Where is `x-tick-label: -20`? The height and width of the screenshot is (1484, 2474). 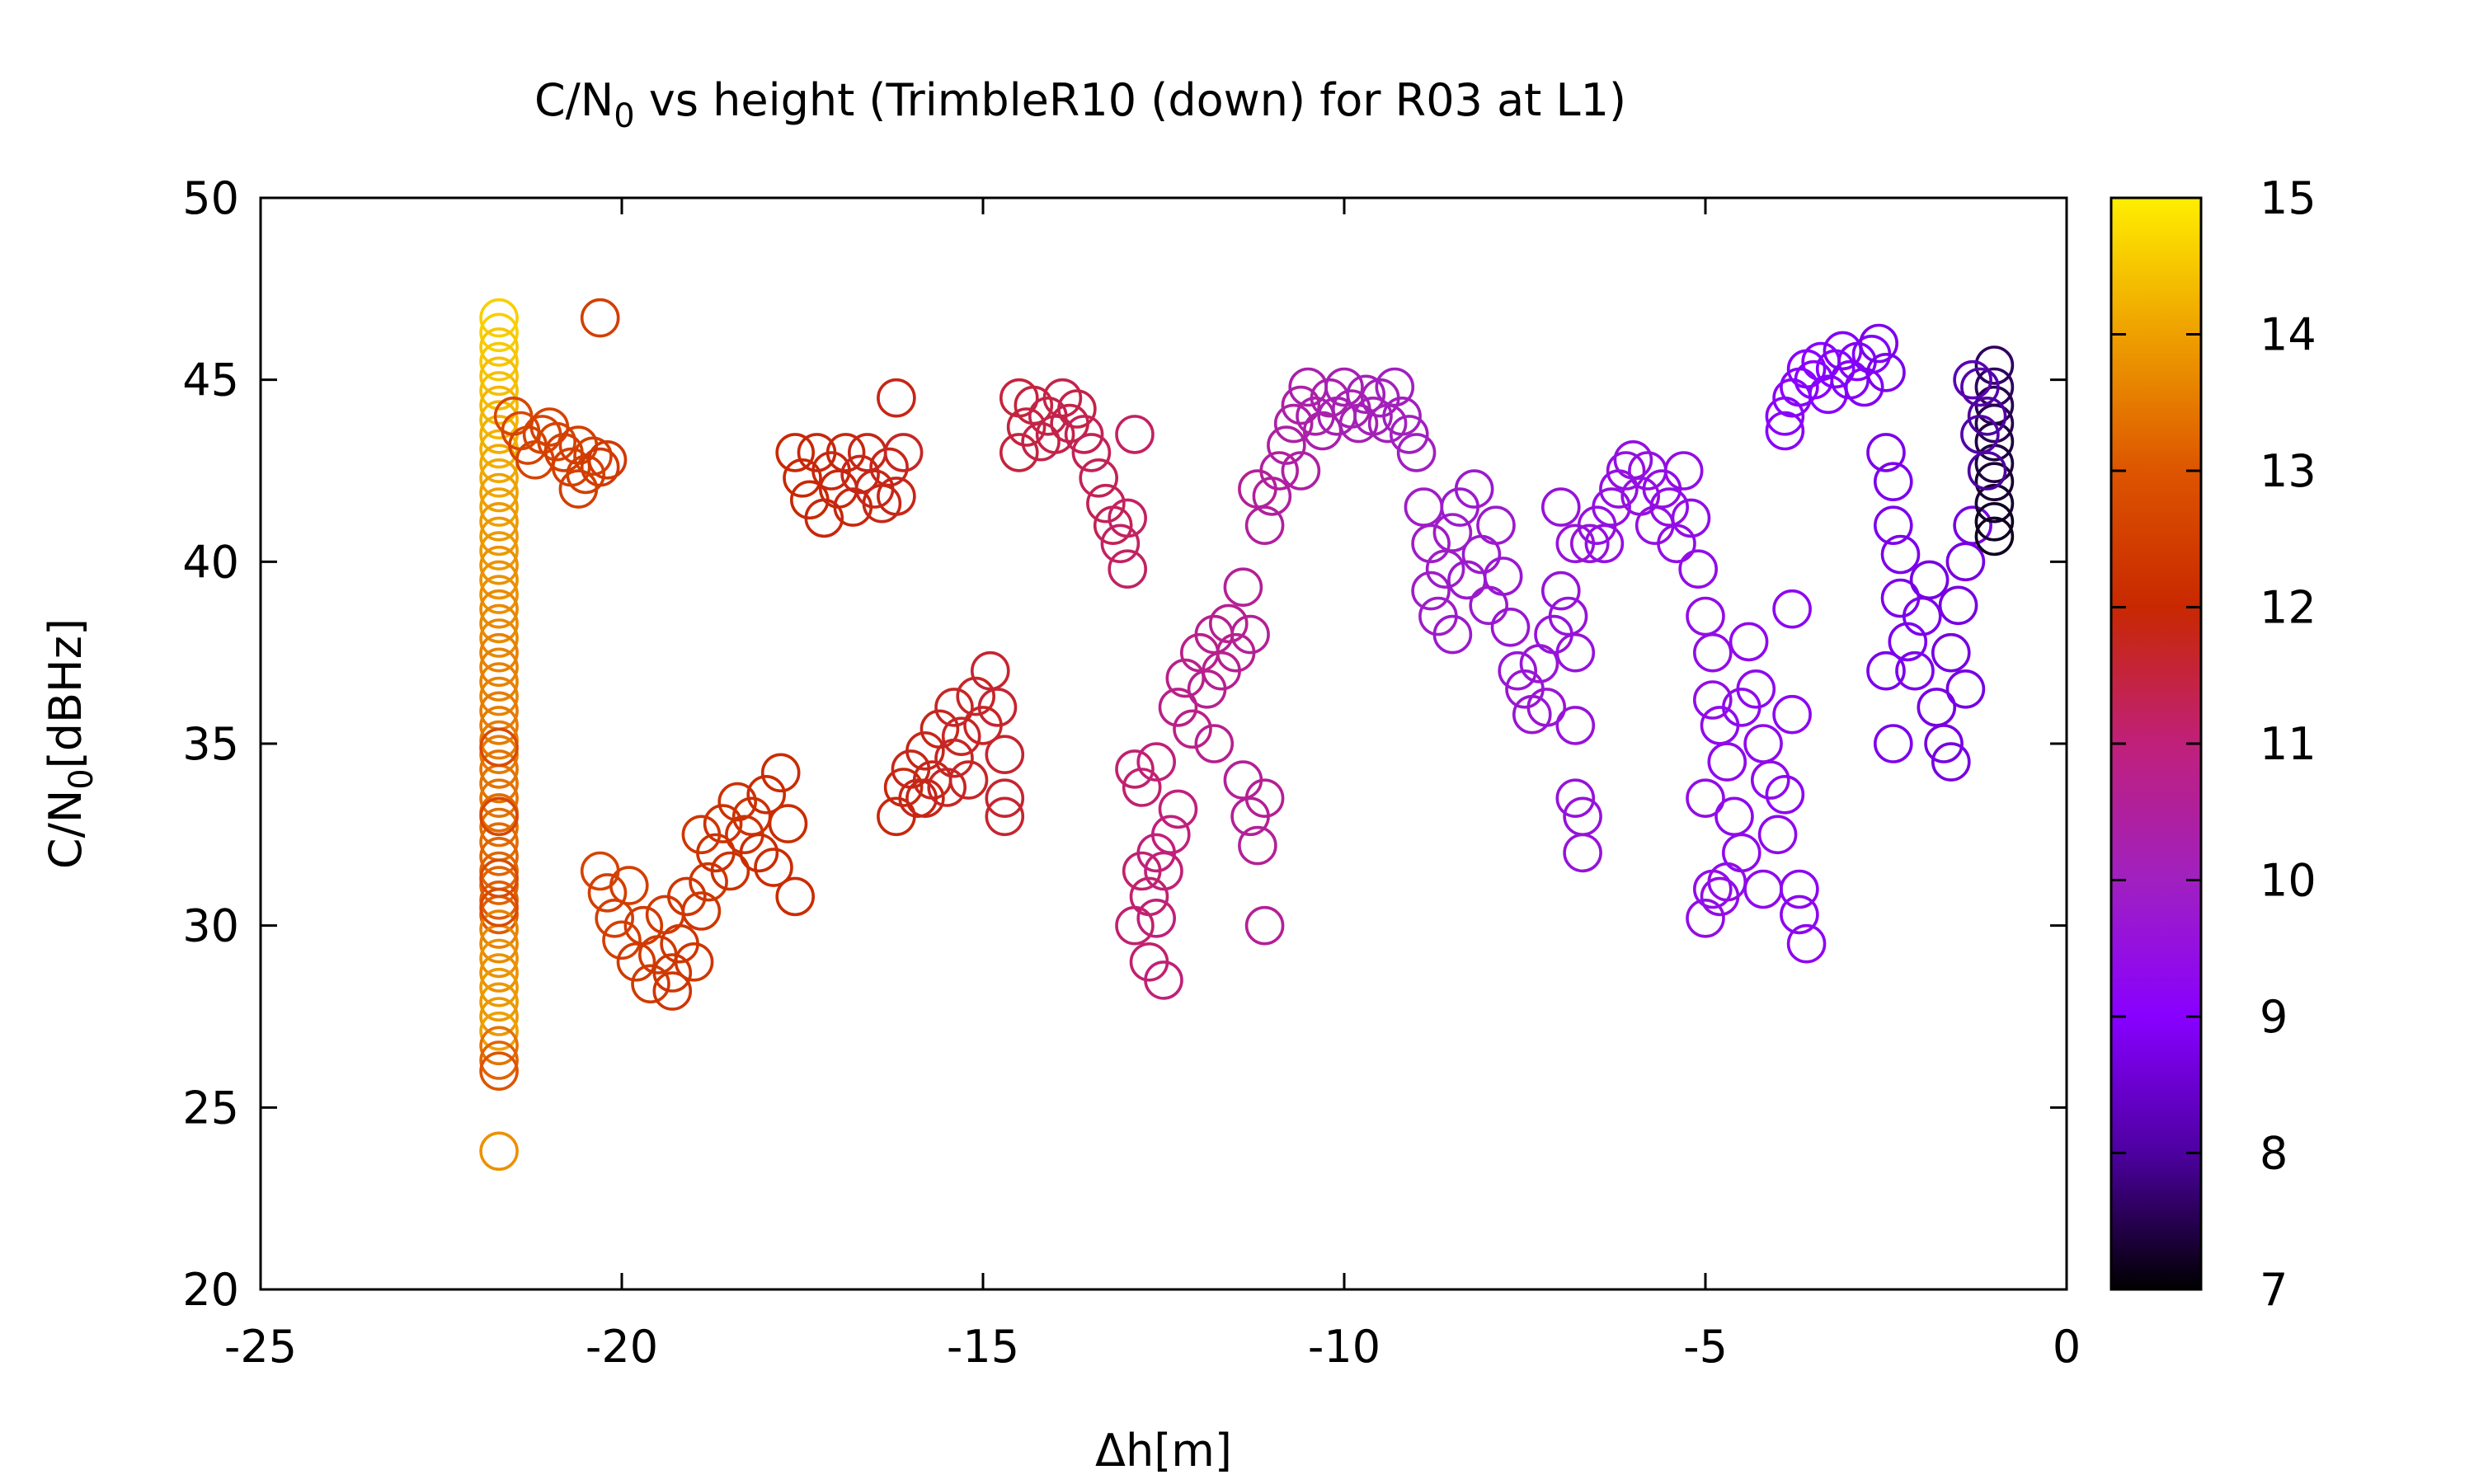
x-tick-label: -20 is located at coordinates (622, 1347).